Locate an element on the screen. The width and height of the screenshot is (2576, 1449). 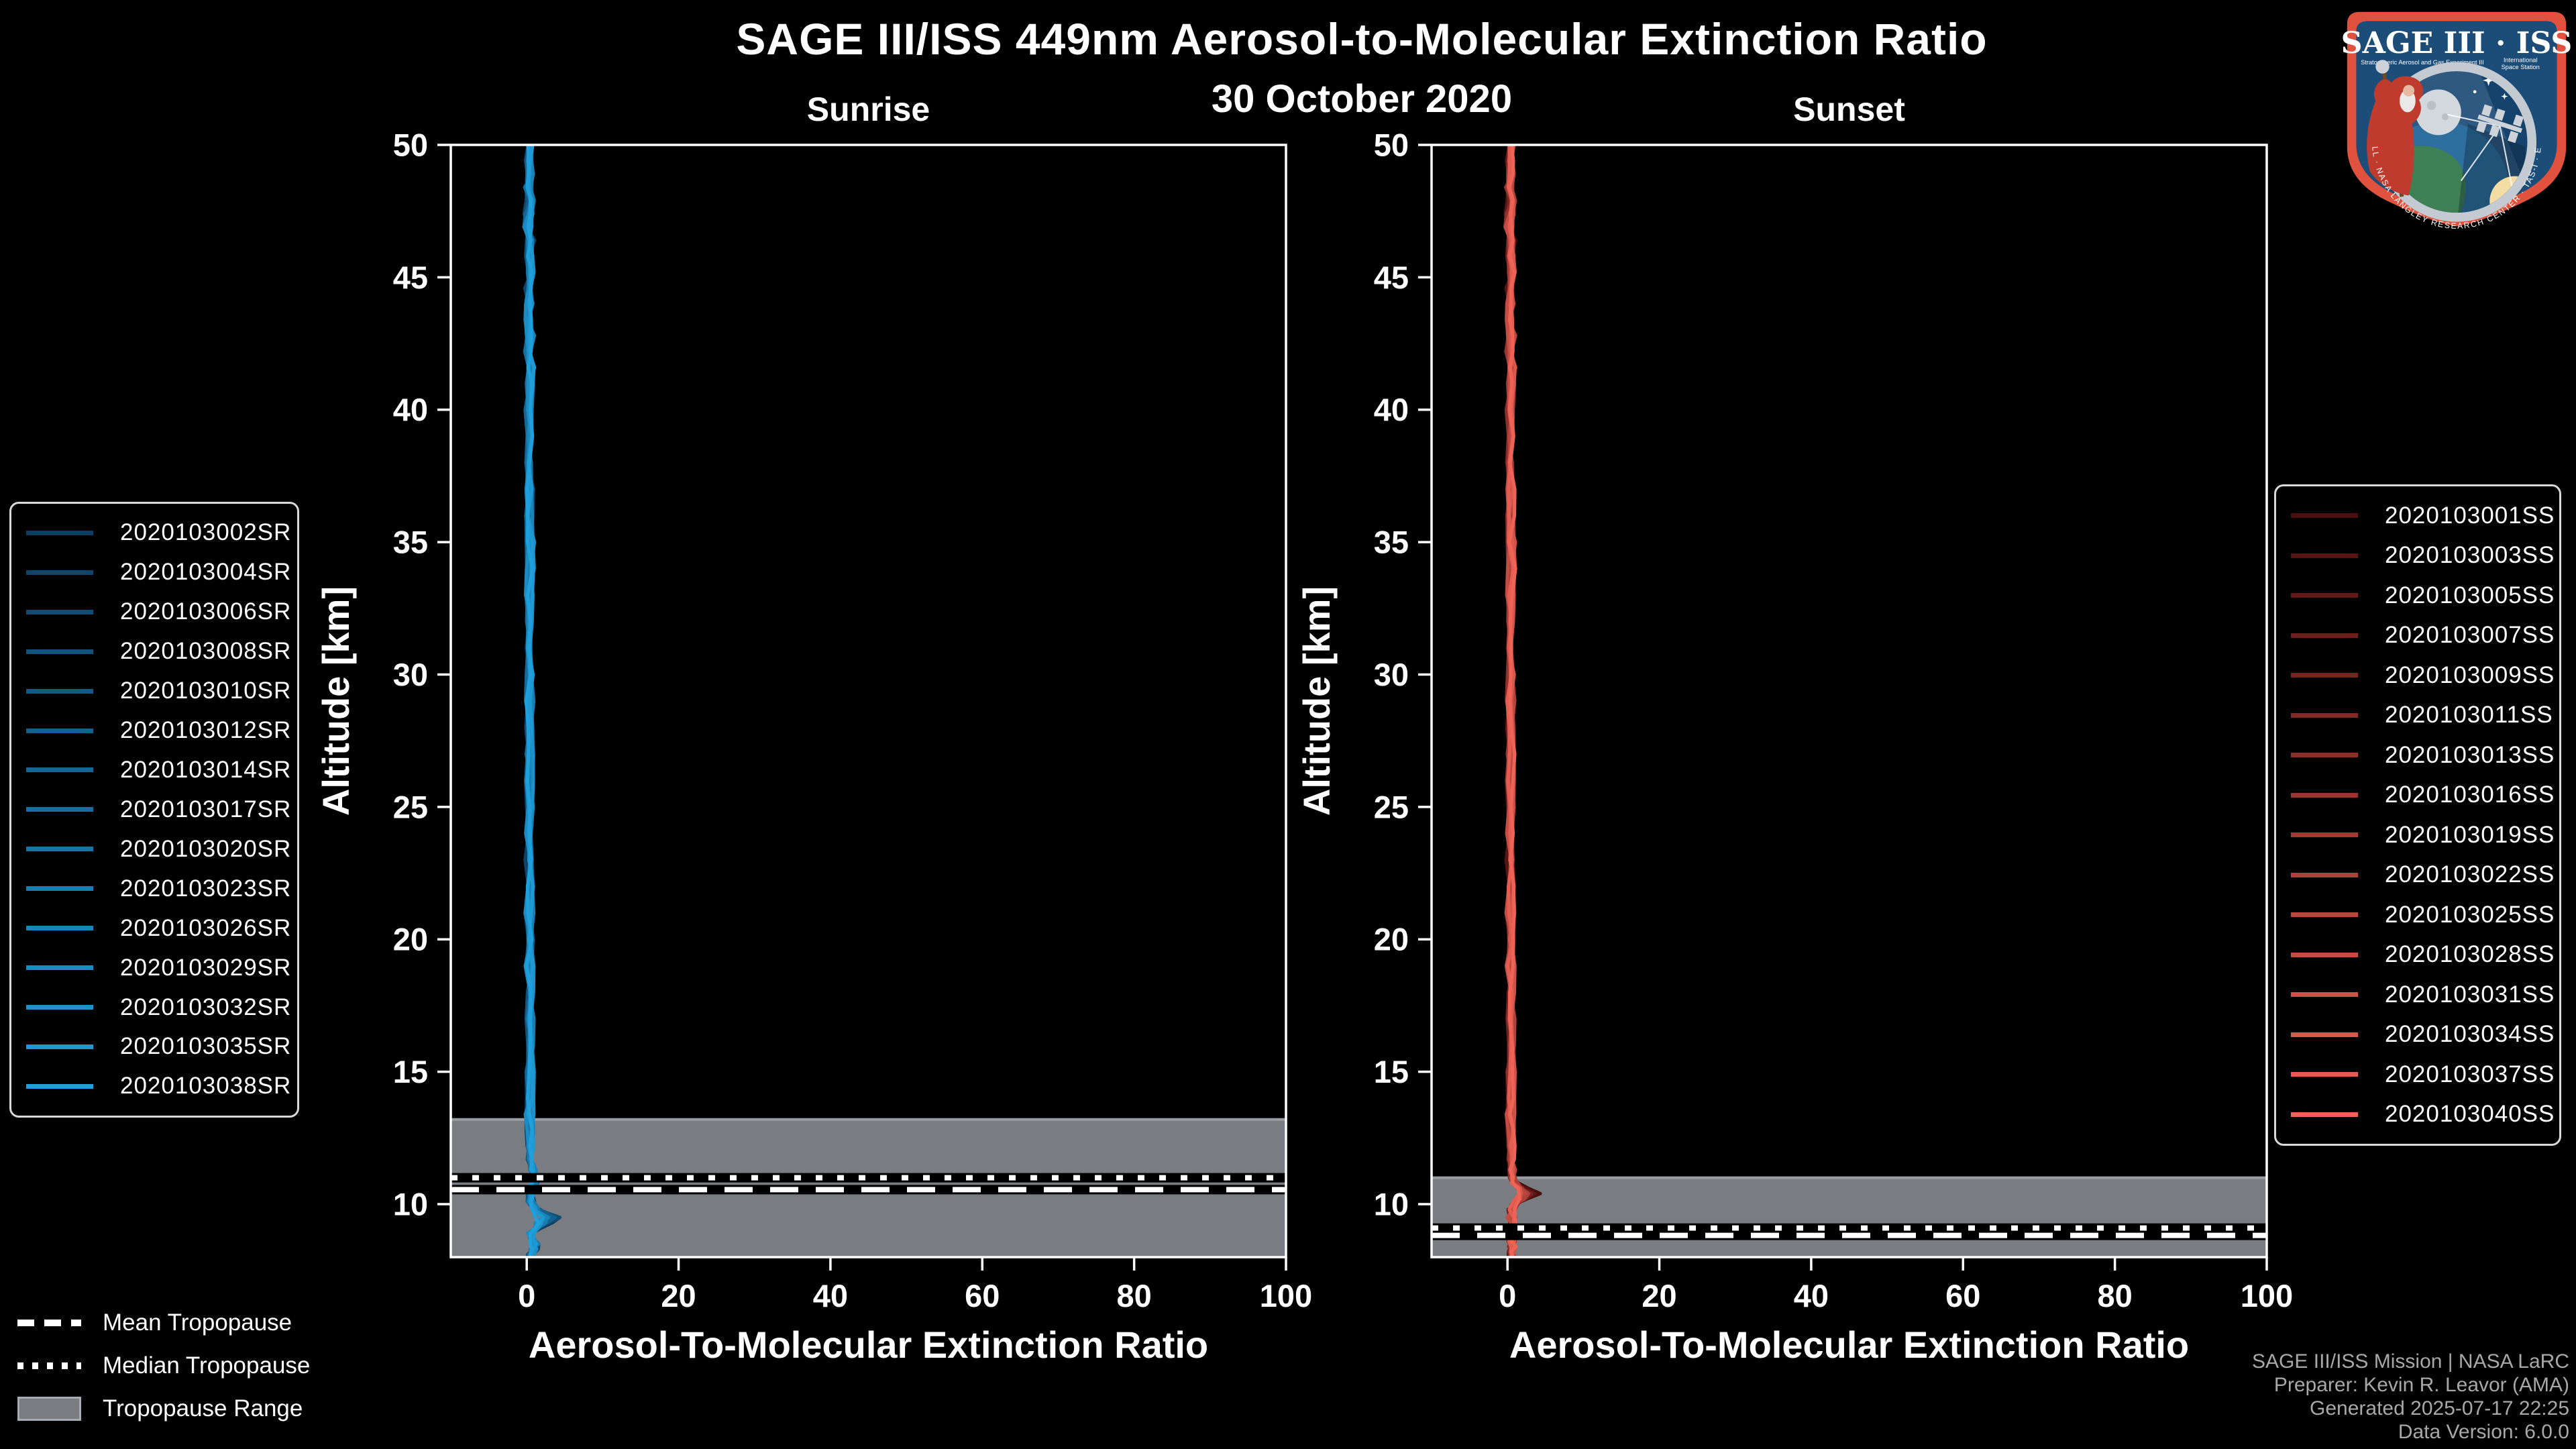
legend-event-label: 2020103009SS is located at coordinates (2470, 674).